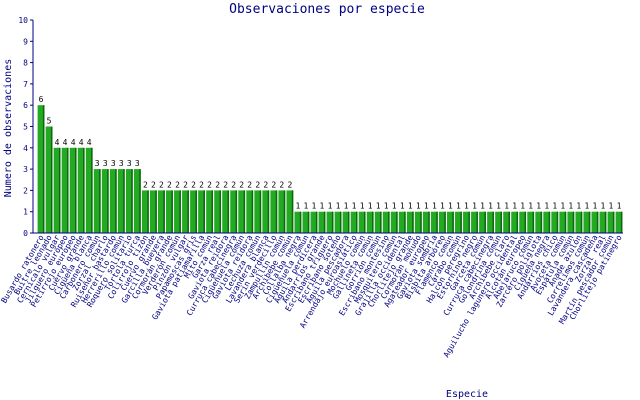 The image size is (640, 400). What do you see at coordinates (41, 99) in the screenshot?
I see `bar-value-label: 6` at bounding box center [41, 99].